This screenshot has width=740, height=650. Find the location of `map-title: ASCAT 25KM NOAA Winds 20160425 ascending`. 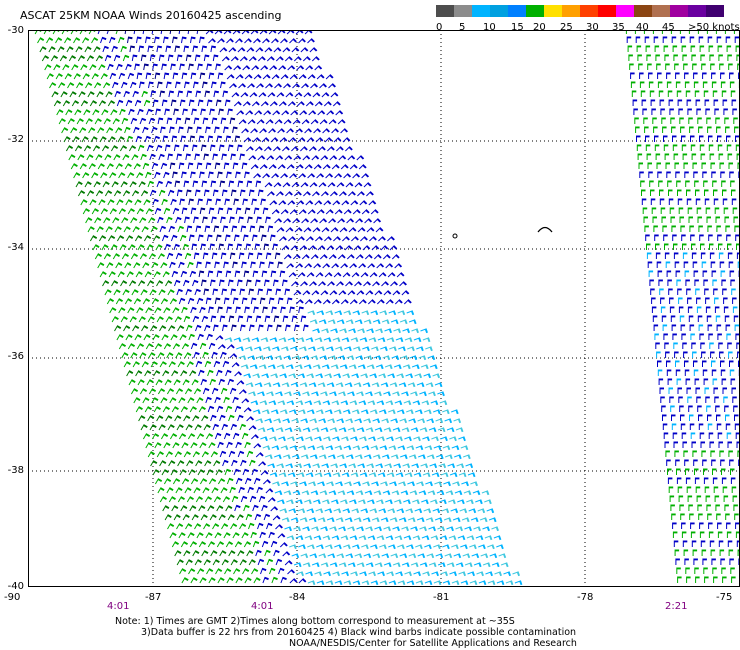

map-title: ASCAT 25KM NOAA Winds 20160425 ascending is located at coordinates (151, 15).